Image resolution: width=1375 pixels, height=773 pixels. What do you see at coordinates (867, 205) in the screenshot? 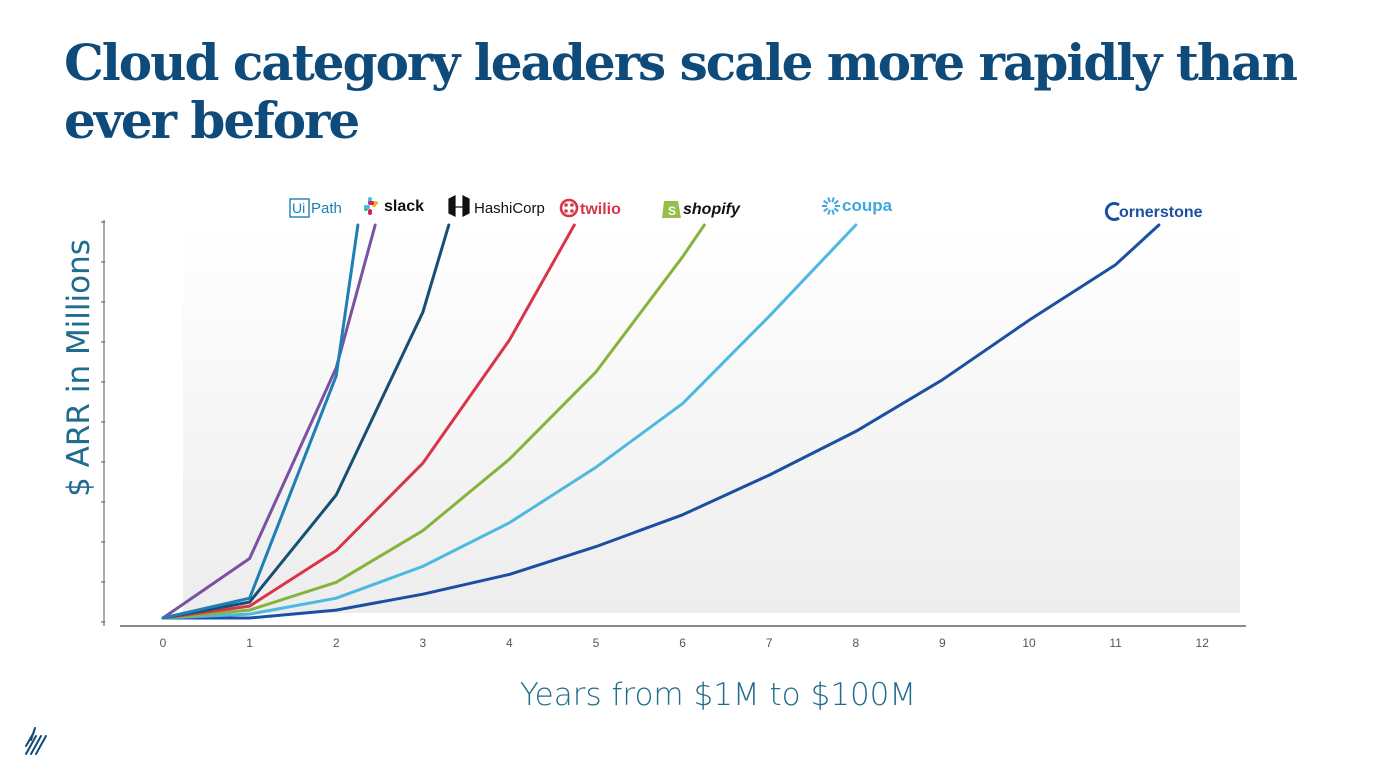
I see `series-label-text: coupa` at bounding box center [867, 205].